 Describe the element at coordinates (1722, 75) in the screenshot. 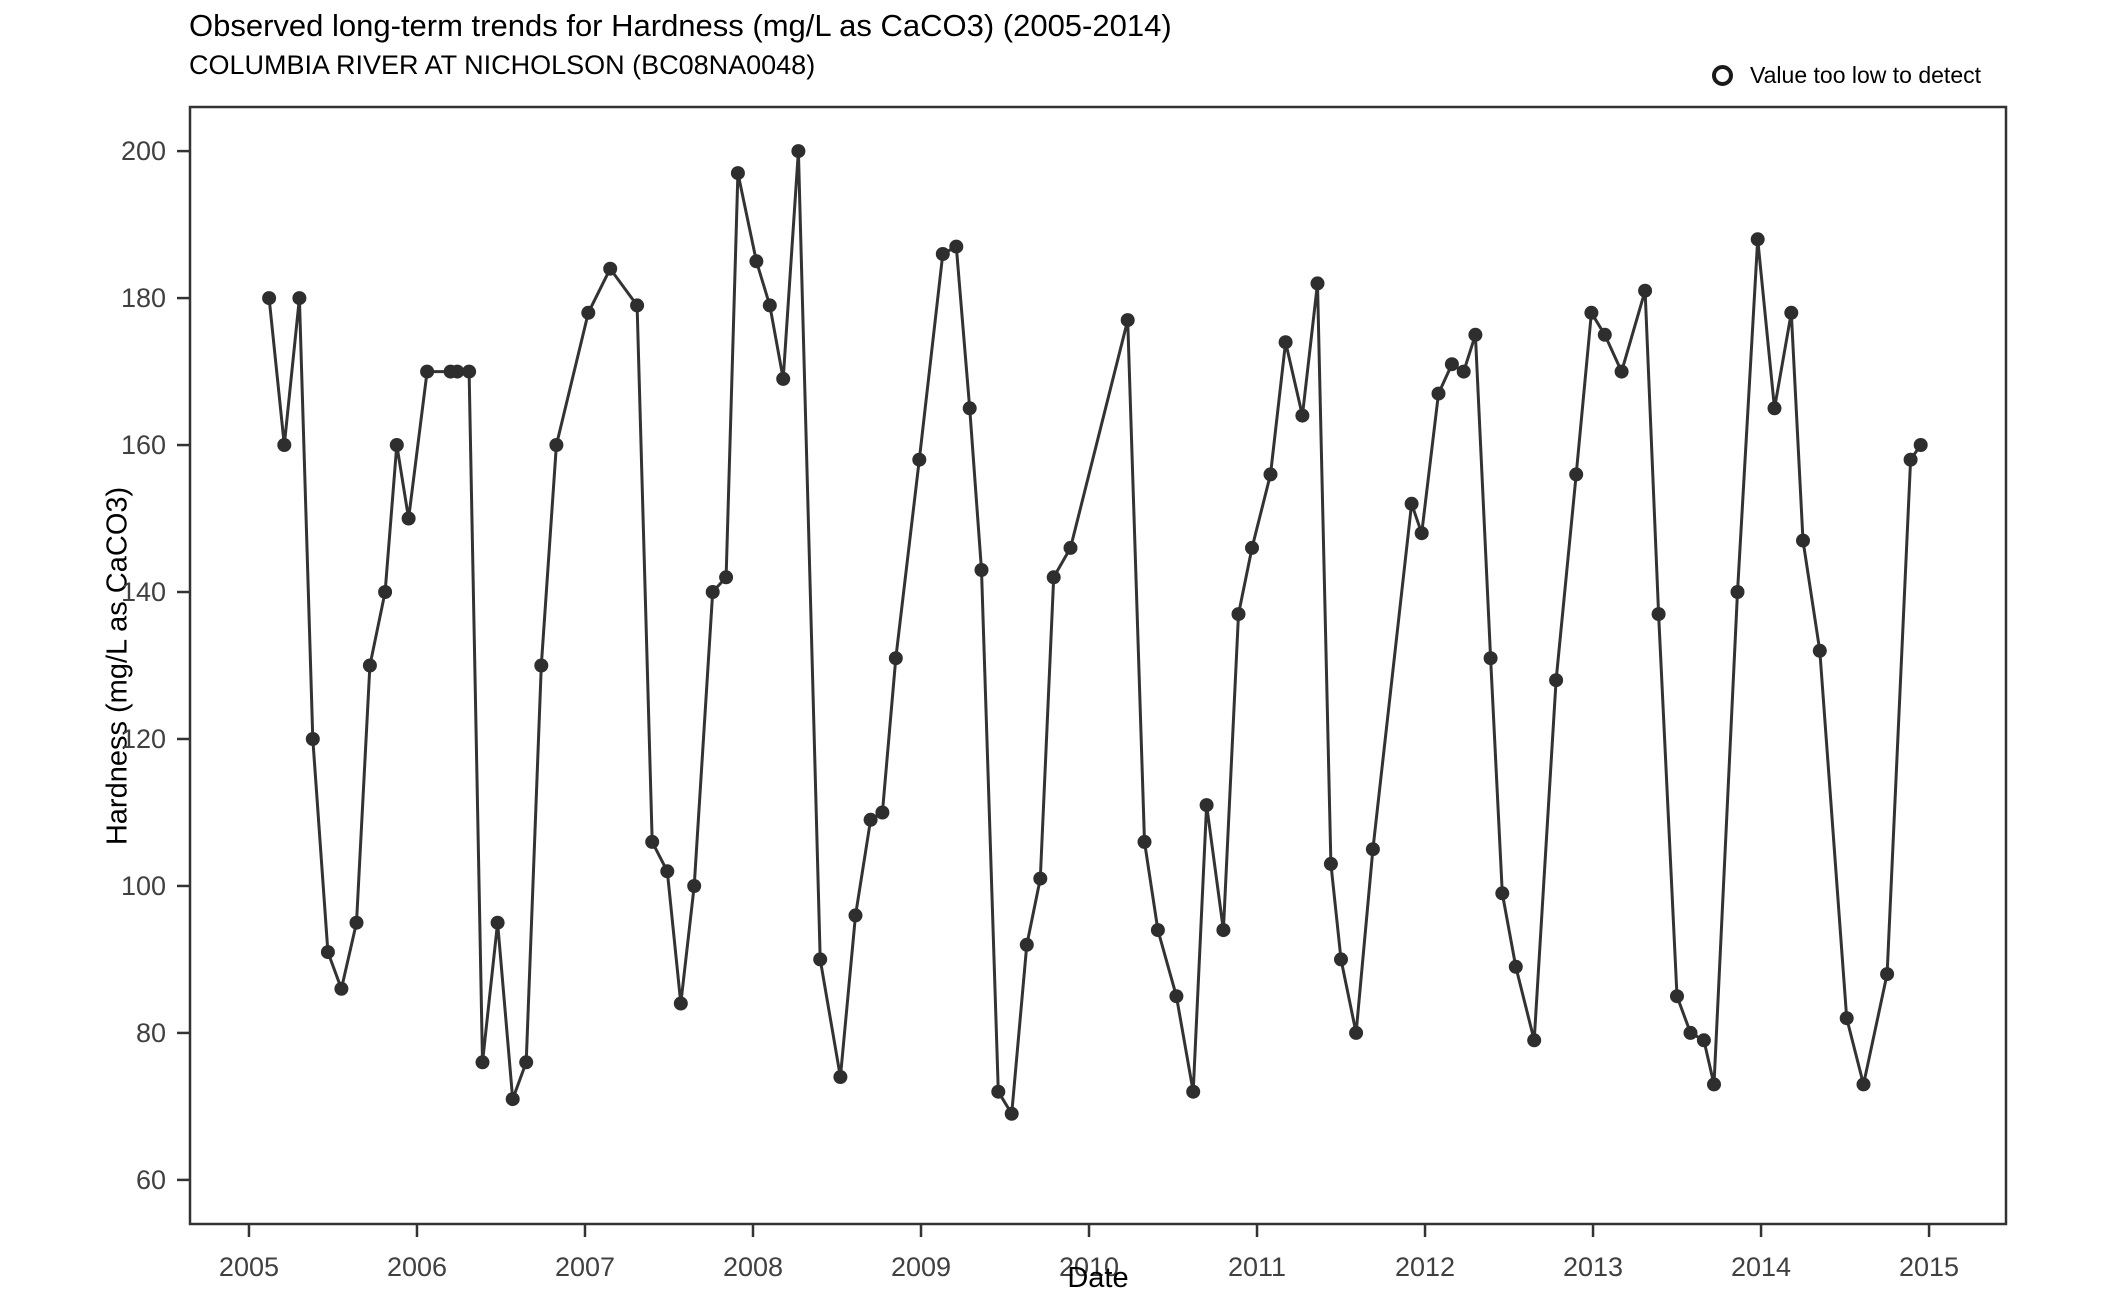

I see `open-circle-icon` at that location.